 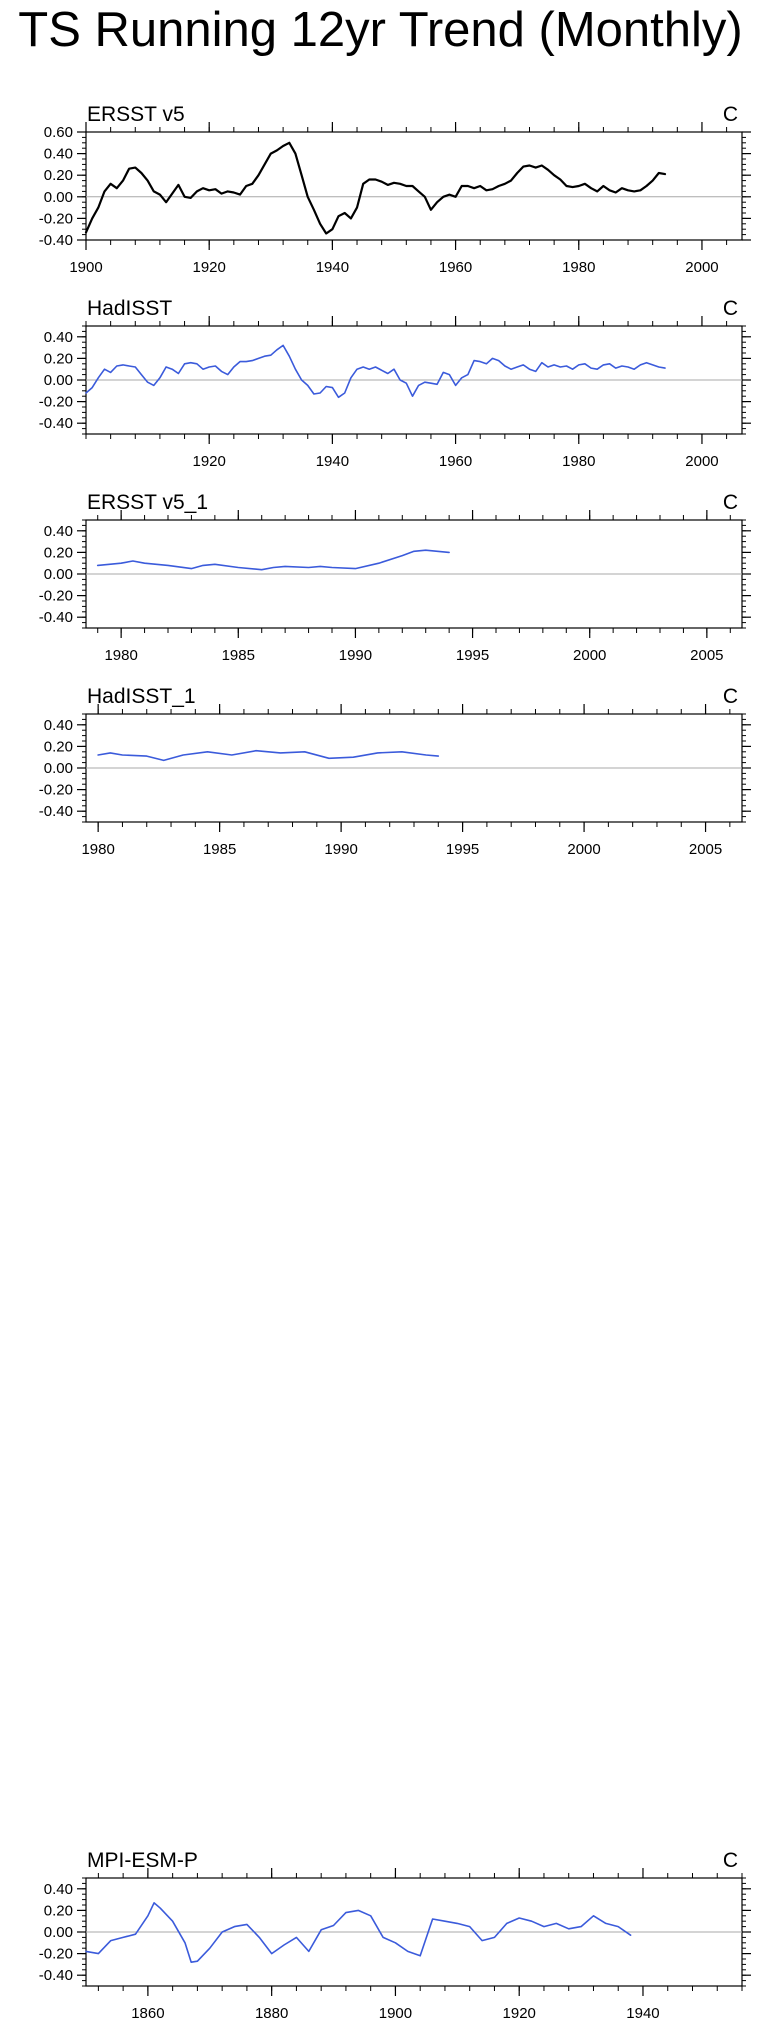 What do you see at coordinates (142, 1860) in the screenshot?
I see `panel-title: MPI-ESM-P` at bounding box center [142, 1860].